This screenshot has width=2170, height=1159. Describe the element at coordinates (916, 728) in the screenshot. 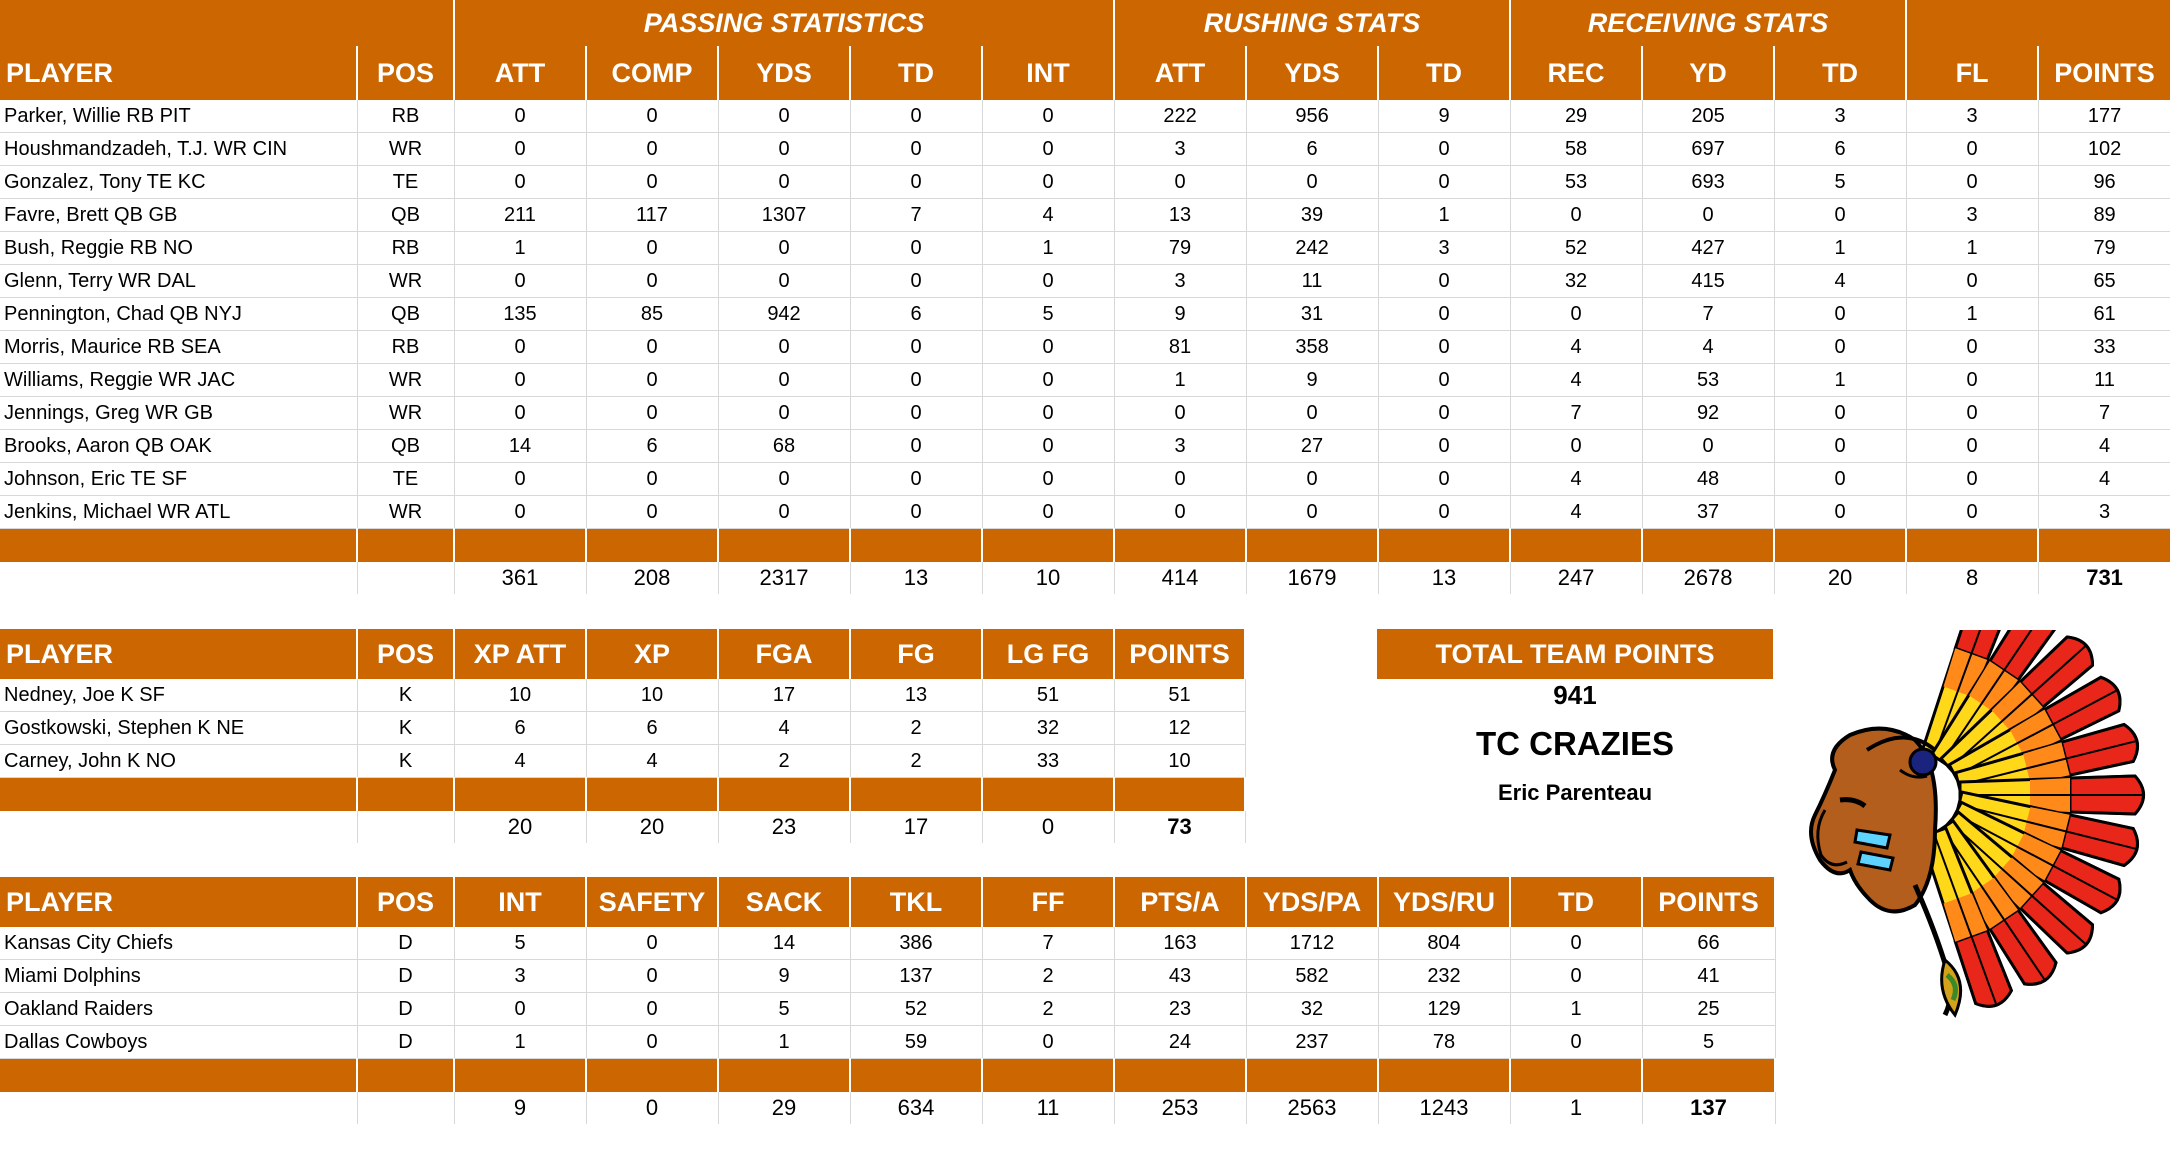

I see `stat-fg: 2` at that location.